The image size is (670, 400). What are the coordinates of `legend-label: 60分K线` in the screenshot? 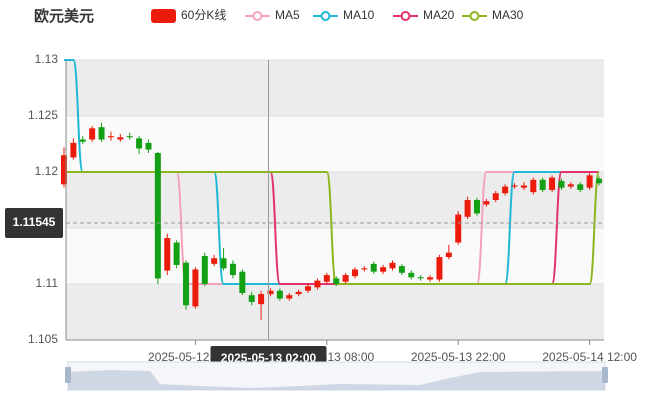 It's located at (203, 15).